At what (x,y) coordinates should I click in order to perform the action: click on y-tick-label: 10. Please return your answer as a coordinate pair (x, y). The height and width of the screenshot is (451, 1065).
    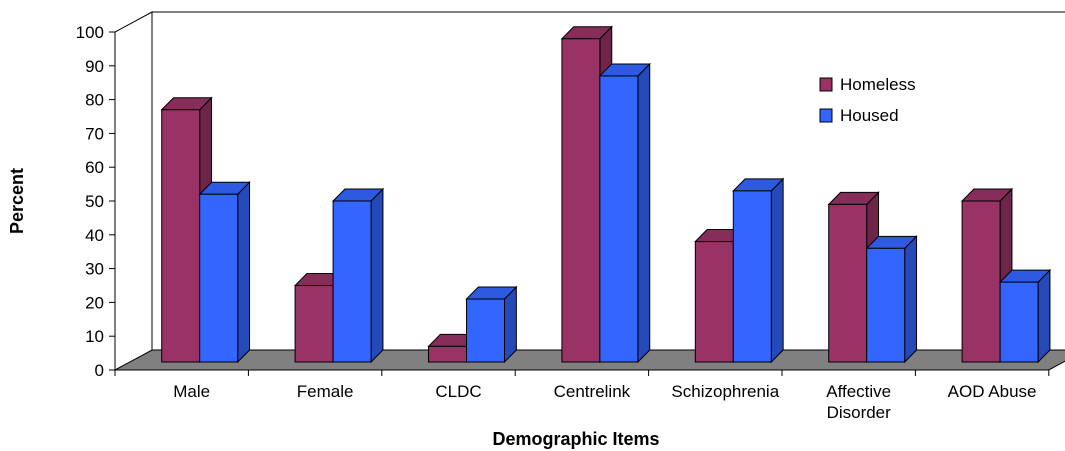
    Looking at the image, I should click on (94, 336).